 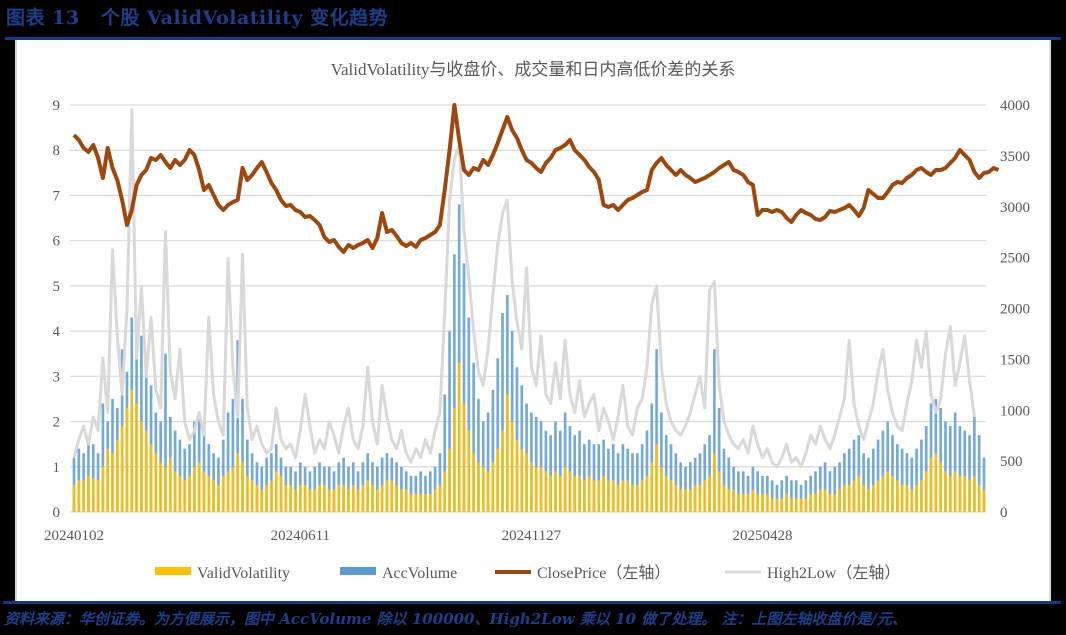 I want to click on right-tick-label: 3500, so click(x=1015, y=157).